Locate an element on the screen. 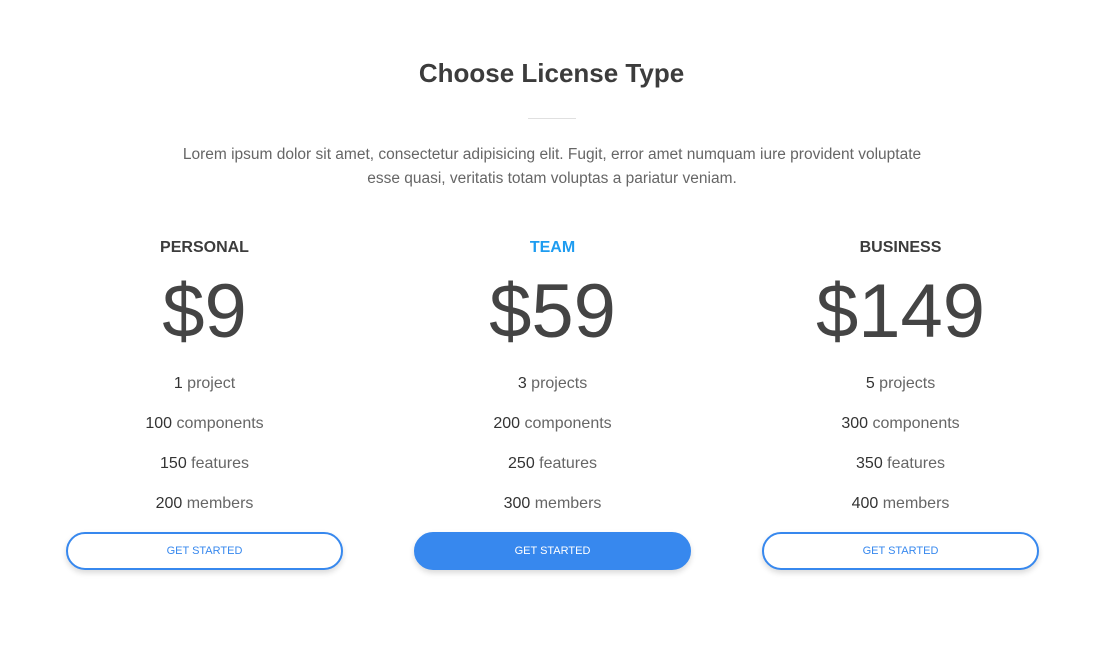  feature-count: 400 is located at coordinates (865, 503).